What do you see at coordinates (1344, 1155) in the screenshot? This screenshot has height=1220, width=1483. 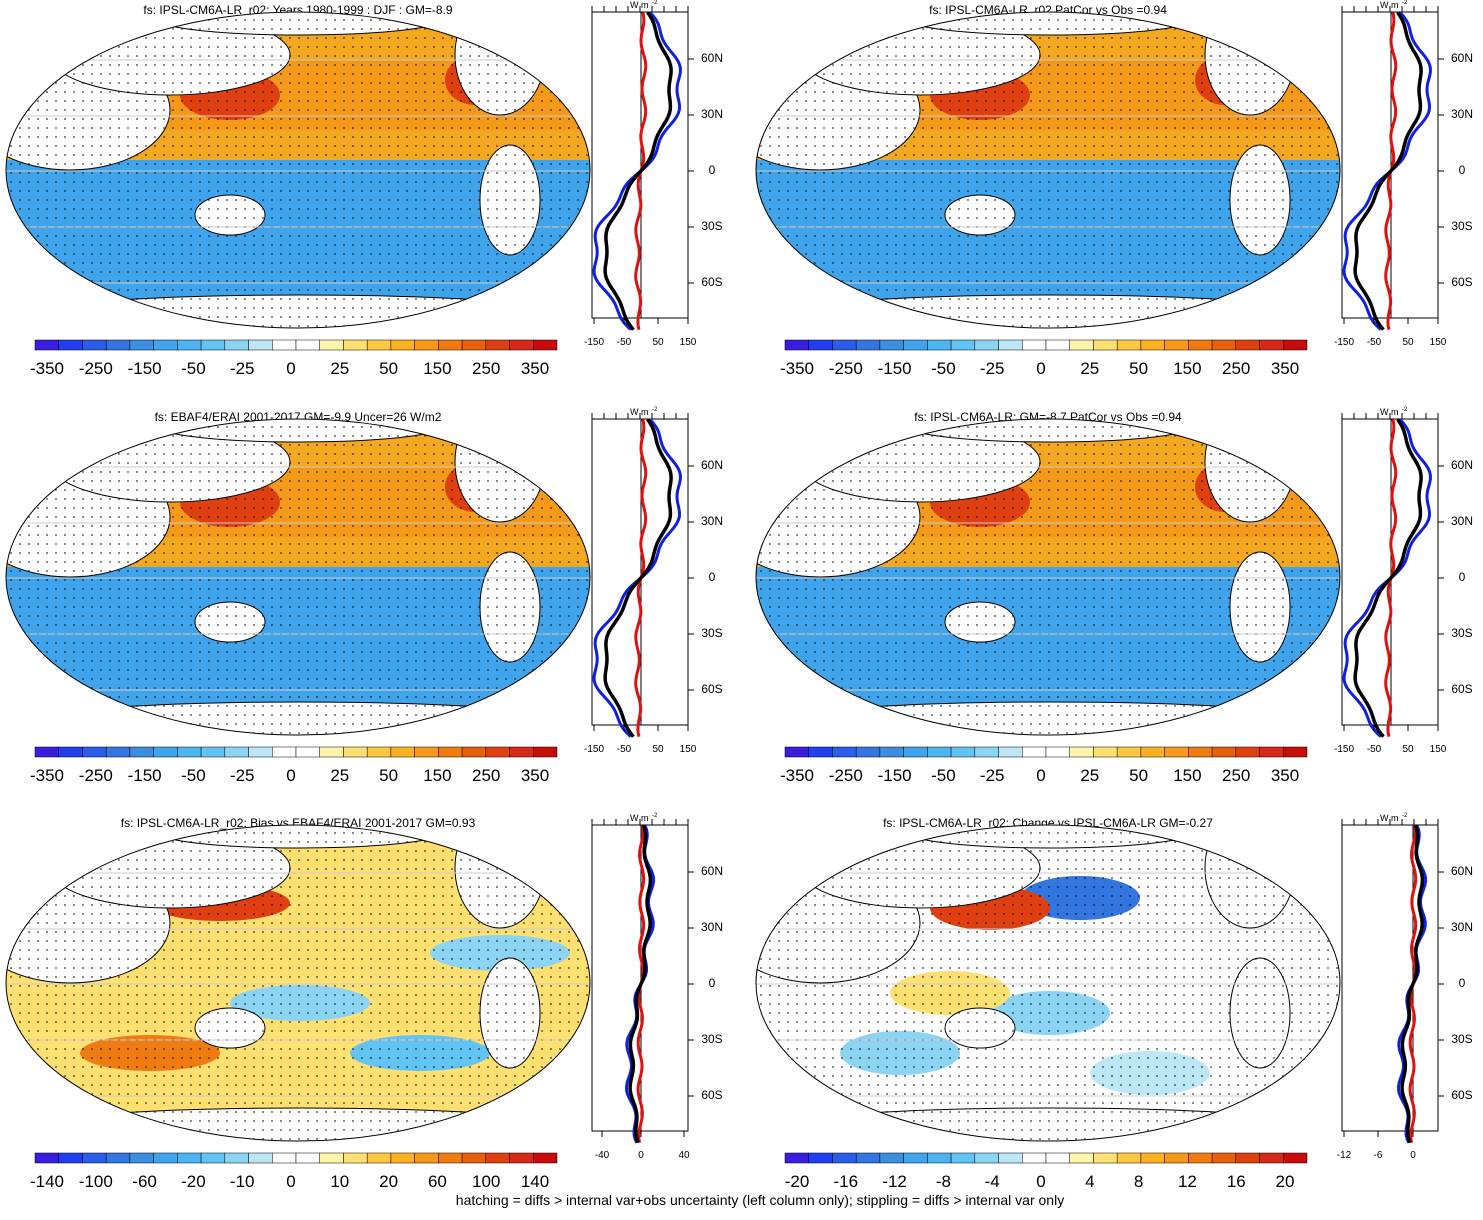 I see `zonal-x-tick-label: -12` at bounding box center [1344, 1155].